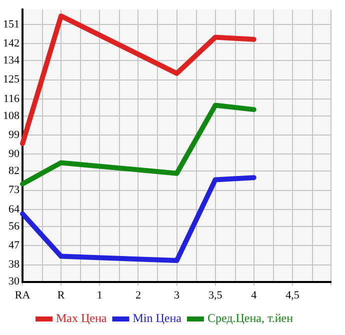 The image size is (345, 335). Describe the element at coordinates (138, 295) in the screenshot. I see `x-tick-label: 2` at that location.